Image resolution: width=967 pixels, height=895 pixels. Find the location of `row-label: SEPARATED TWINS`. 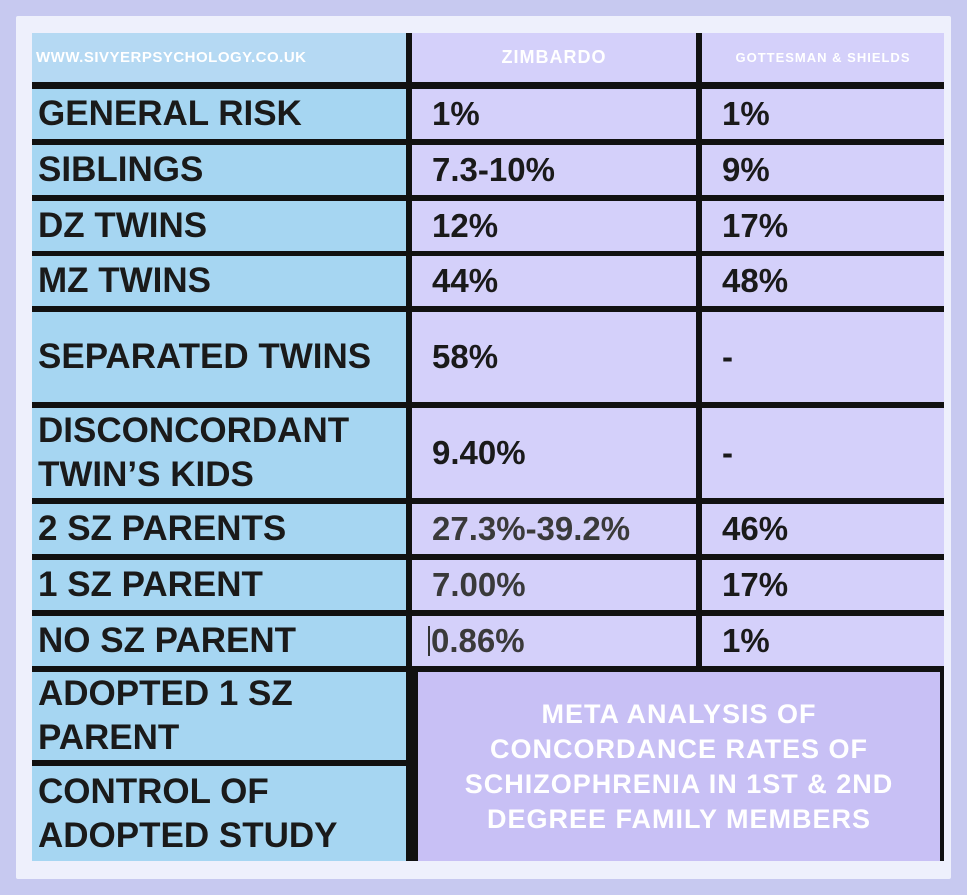

row-label: SEPARATED TWINS is located at coordinates (219, 357).